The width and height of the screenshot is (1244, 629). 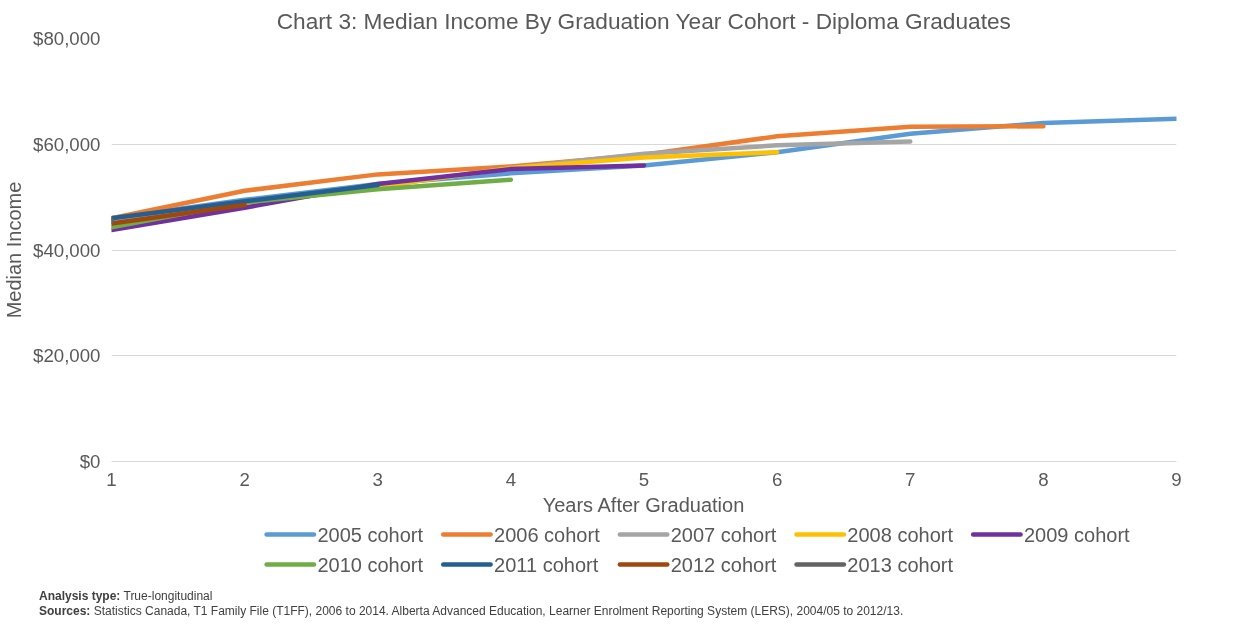 What do you see at coordinates (14, 250) in the screenshot?
I see `y-axis-title: Median Income` at bounding box center [14, 250].